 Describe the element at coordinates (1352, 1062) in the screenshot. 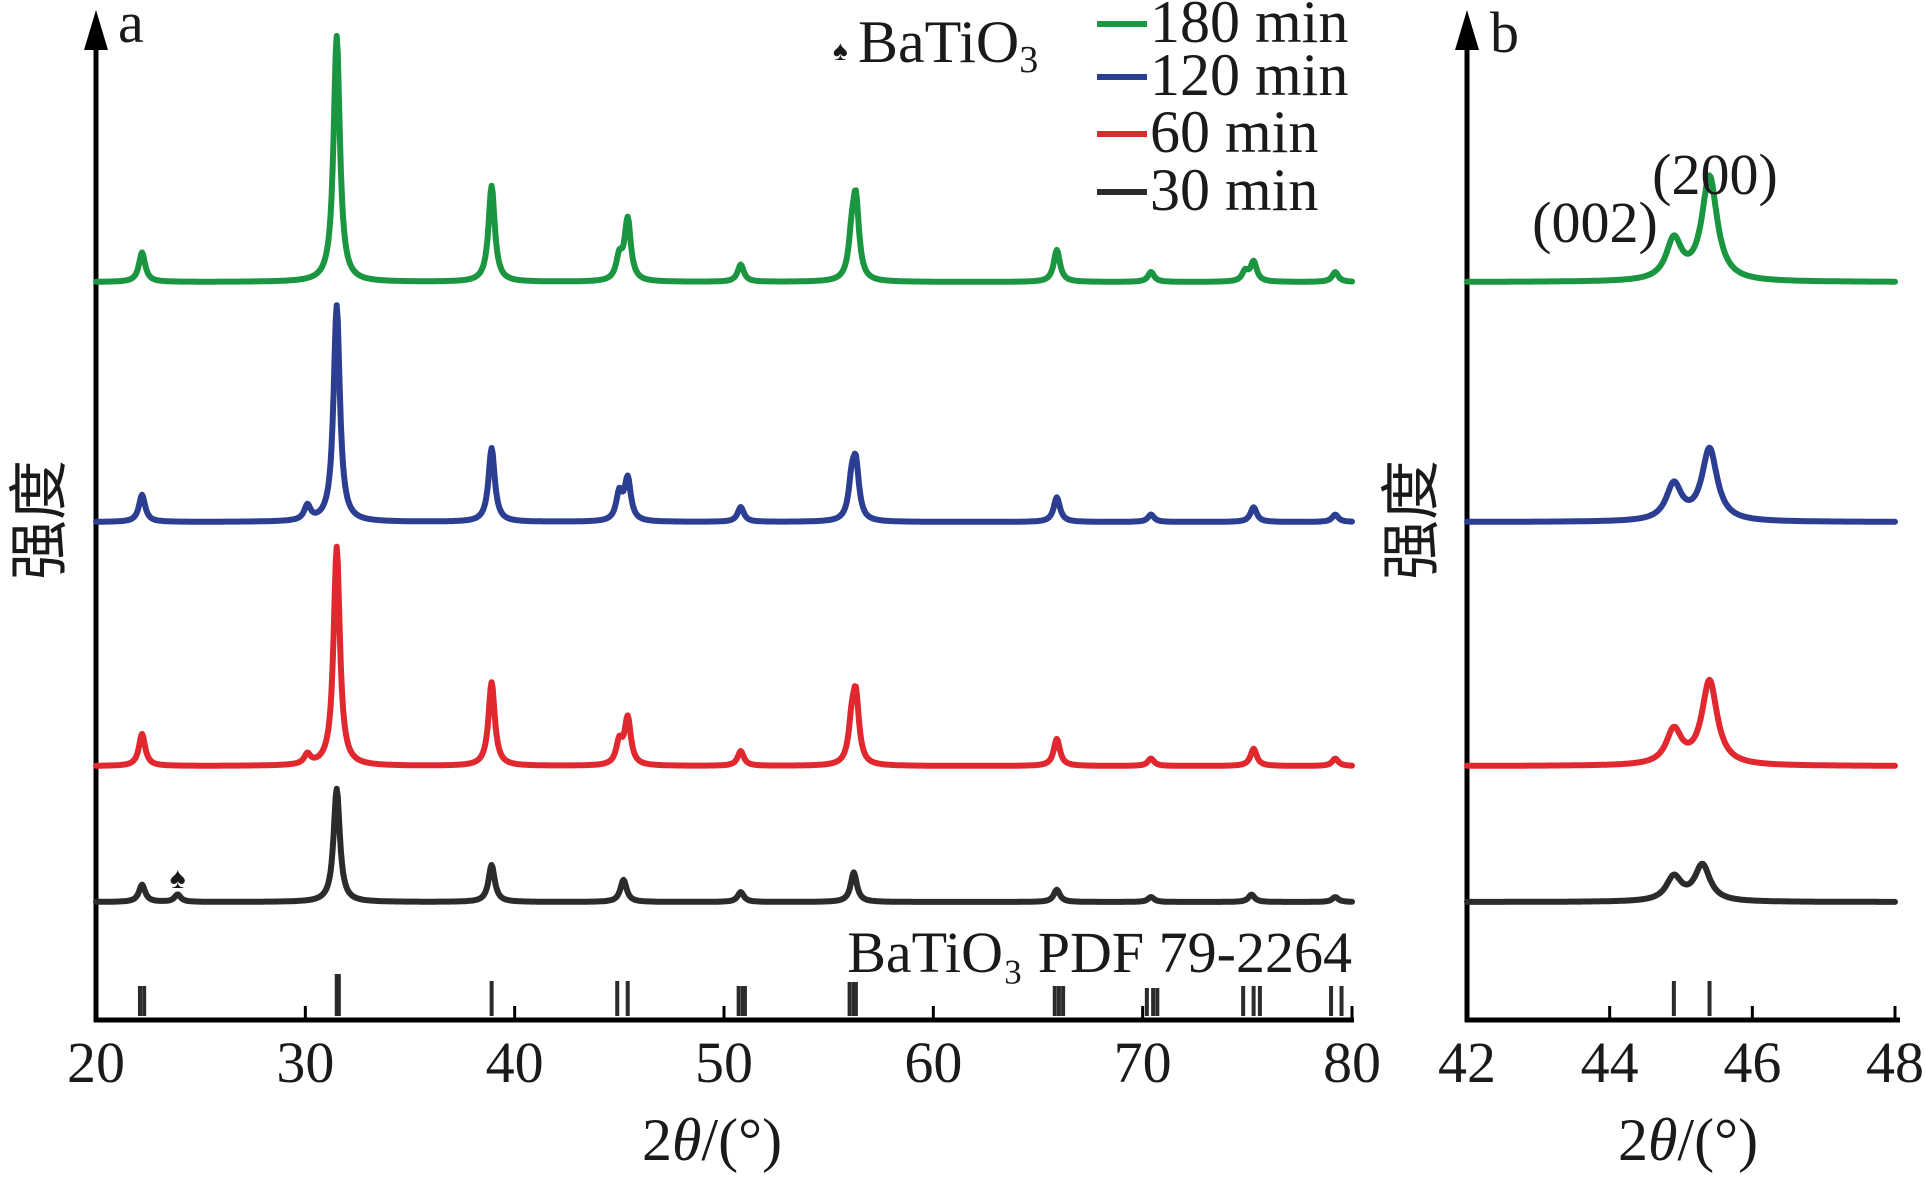

I see `x-tick-label: 80` at that location.